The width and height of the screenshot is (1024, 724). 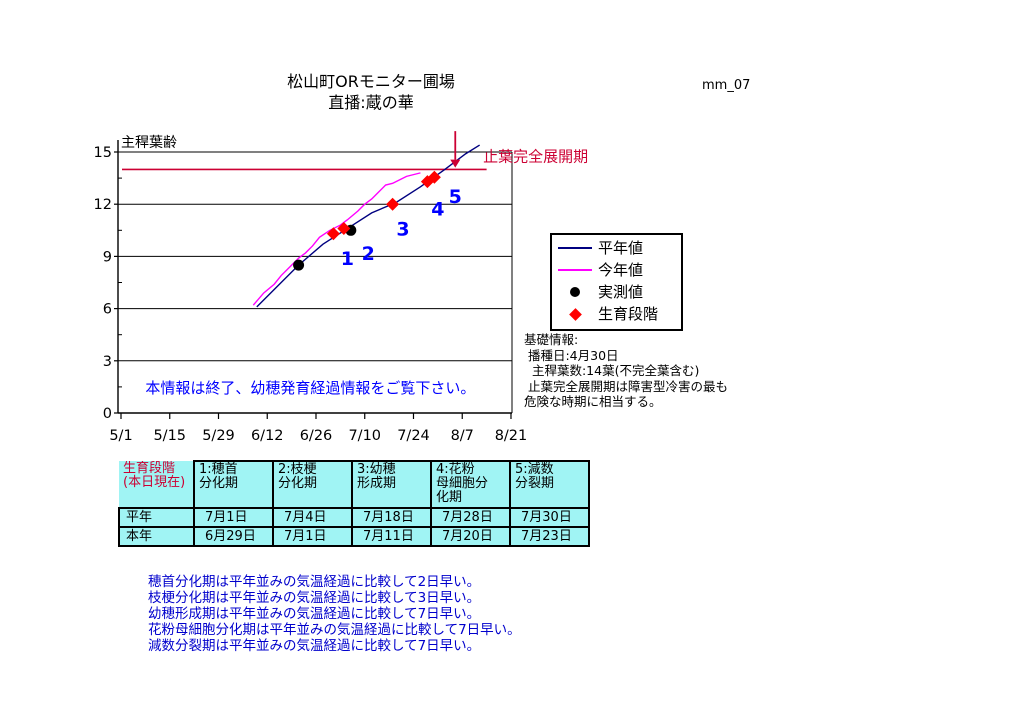 I want to click on notice-text: 本情報は終了、幼穂発育経過情報をご覧下さい。, so click(x=310, y=388).